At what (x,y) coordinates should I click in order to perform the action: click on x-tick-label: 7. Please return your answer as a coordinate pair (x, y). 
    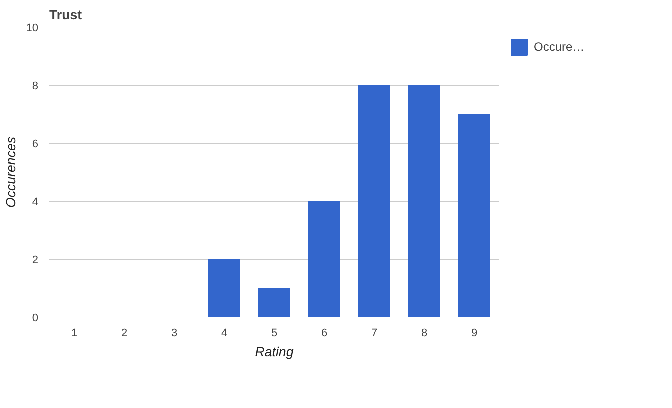
    Looking at the image, I should click on (374, 334).